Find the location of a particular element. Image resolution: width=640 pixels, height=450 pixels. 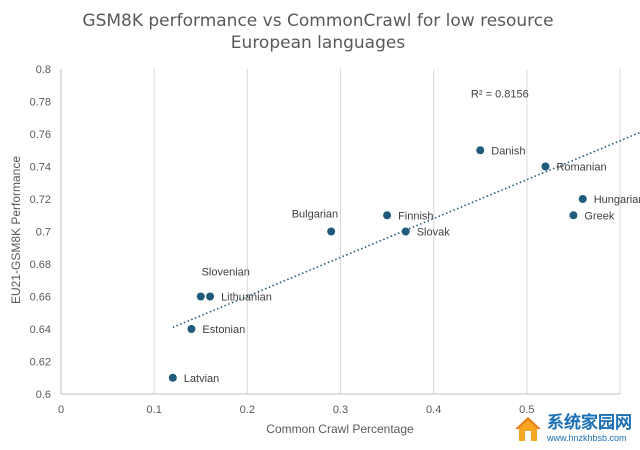

data-label-hungarian: Hungarian is located at coordinates (617, 200).